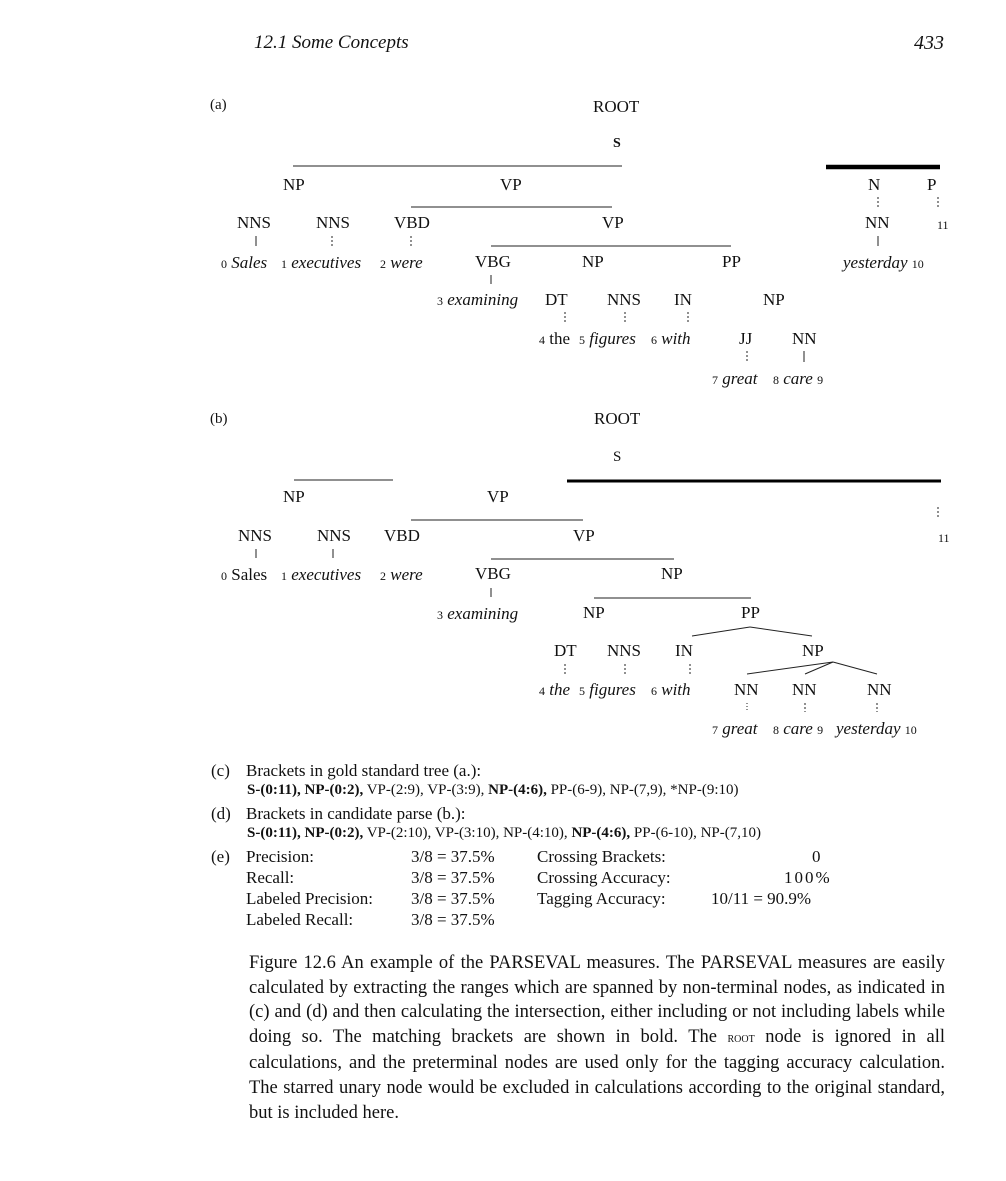 The width and height of the screenshot is (1006, 1181). What do you see at coordinates (883, 262) in the screenshot?
I see `tree-a-word-9: yesterday 10` at bounding box center [883, 262].